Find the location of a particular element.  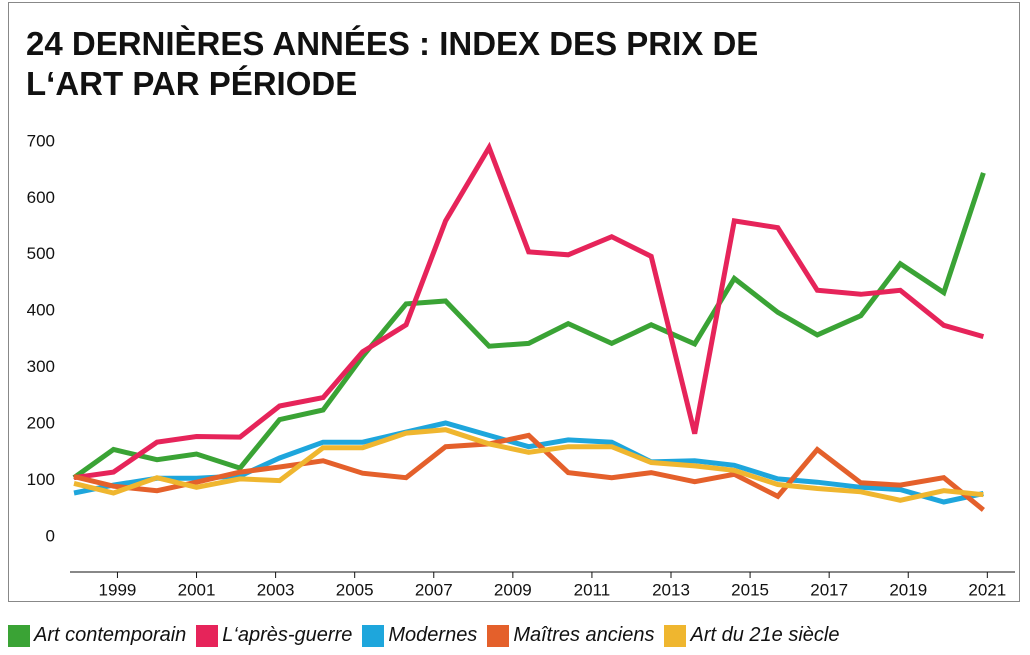

legend-item: Maîtres anciens is located at coordinates (570, 635).